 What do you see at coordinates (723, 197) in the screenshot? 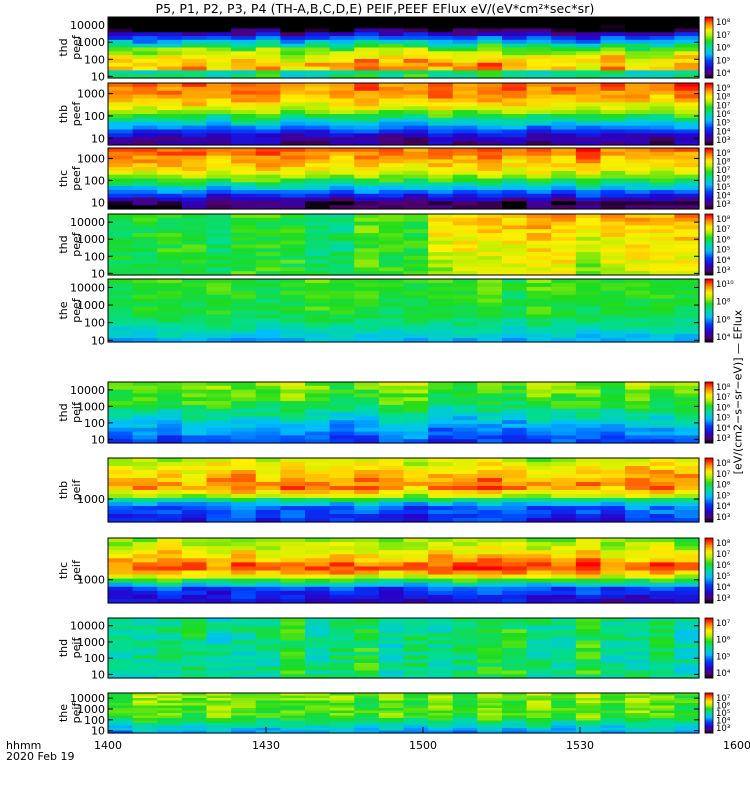
I see `colorbar-tick-label: 10⁴` at bounding box center [723, 197].